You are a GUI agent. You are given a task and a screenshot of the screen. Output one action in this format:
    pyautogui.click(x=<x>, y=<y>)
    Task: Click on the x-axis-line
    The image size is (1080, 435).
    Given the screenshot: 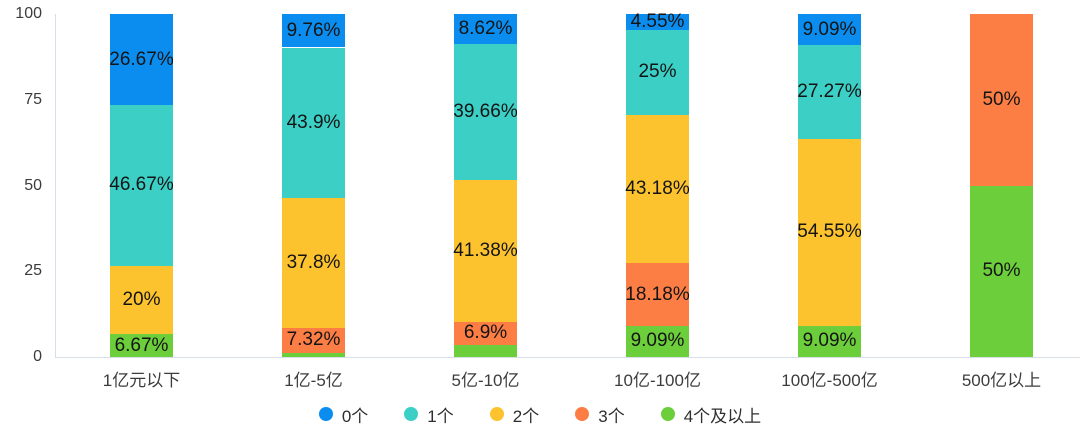 What is the action you would take?
    pyautogui.click(x=567, y=357)
    